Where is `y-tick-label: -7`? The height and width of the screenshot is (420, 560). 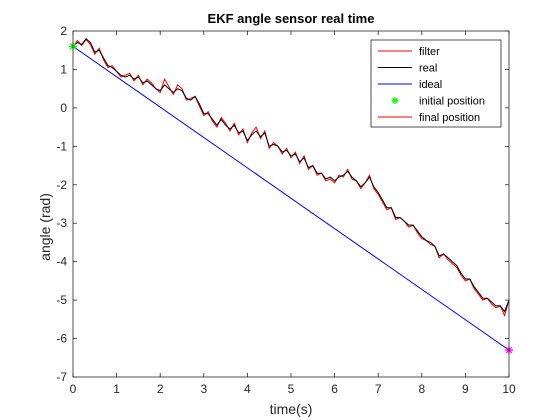
y-tick-label: -7 is located at coordinates (61, 377).